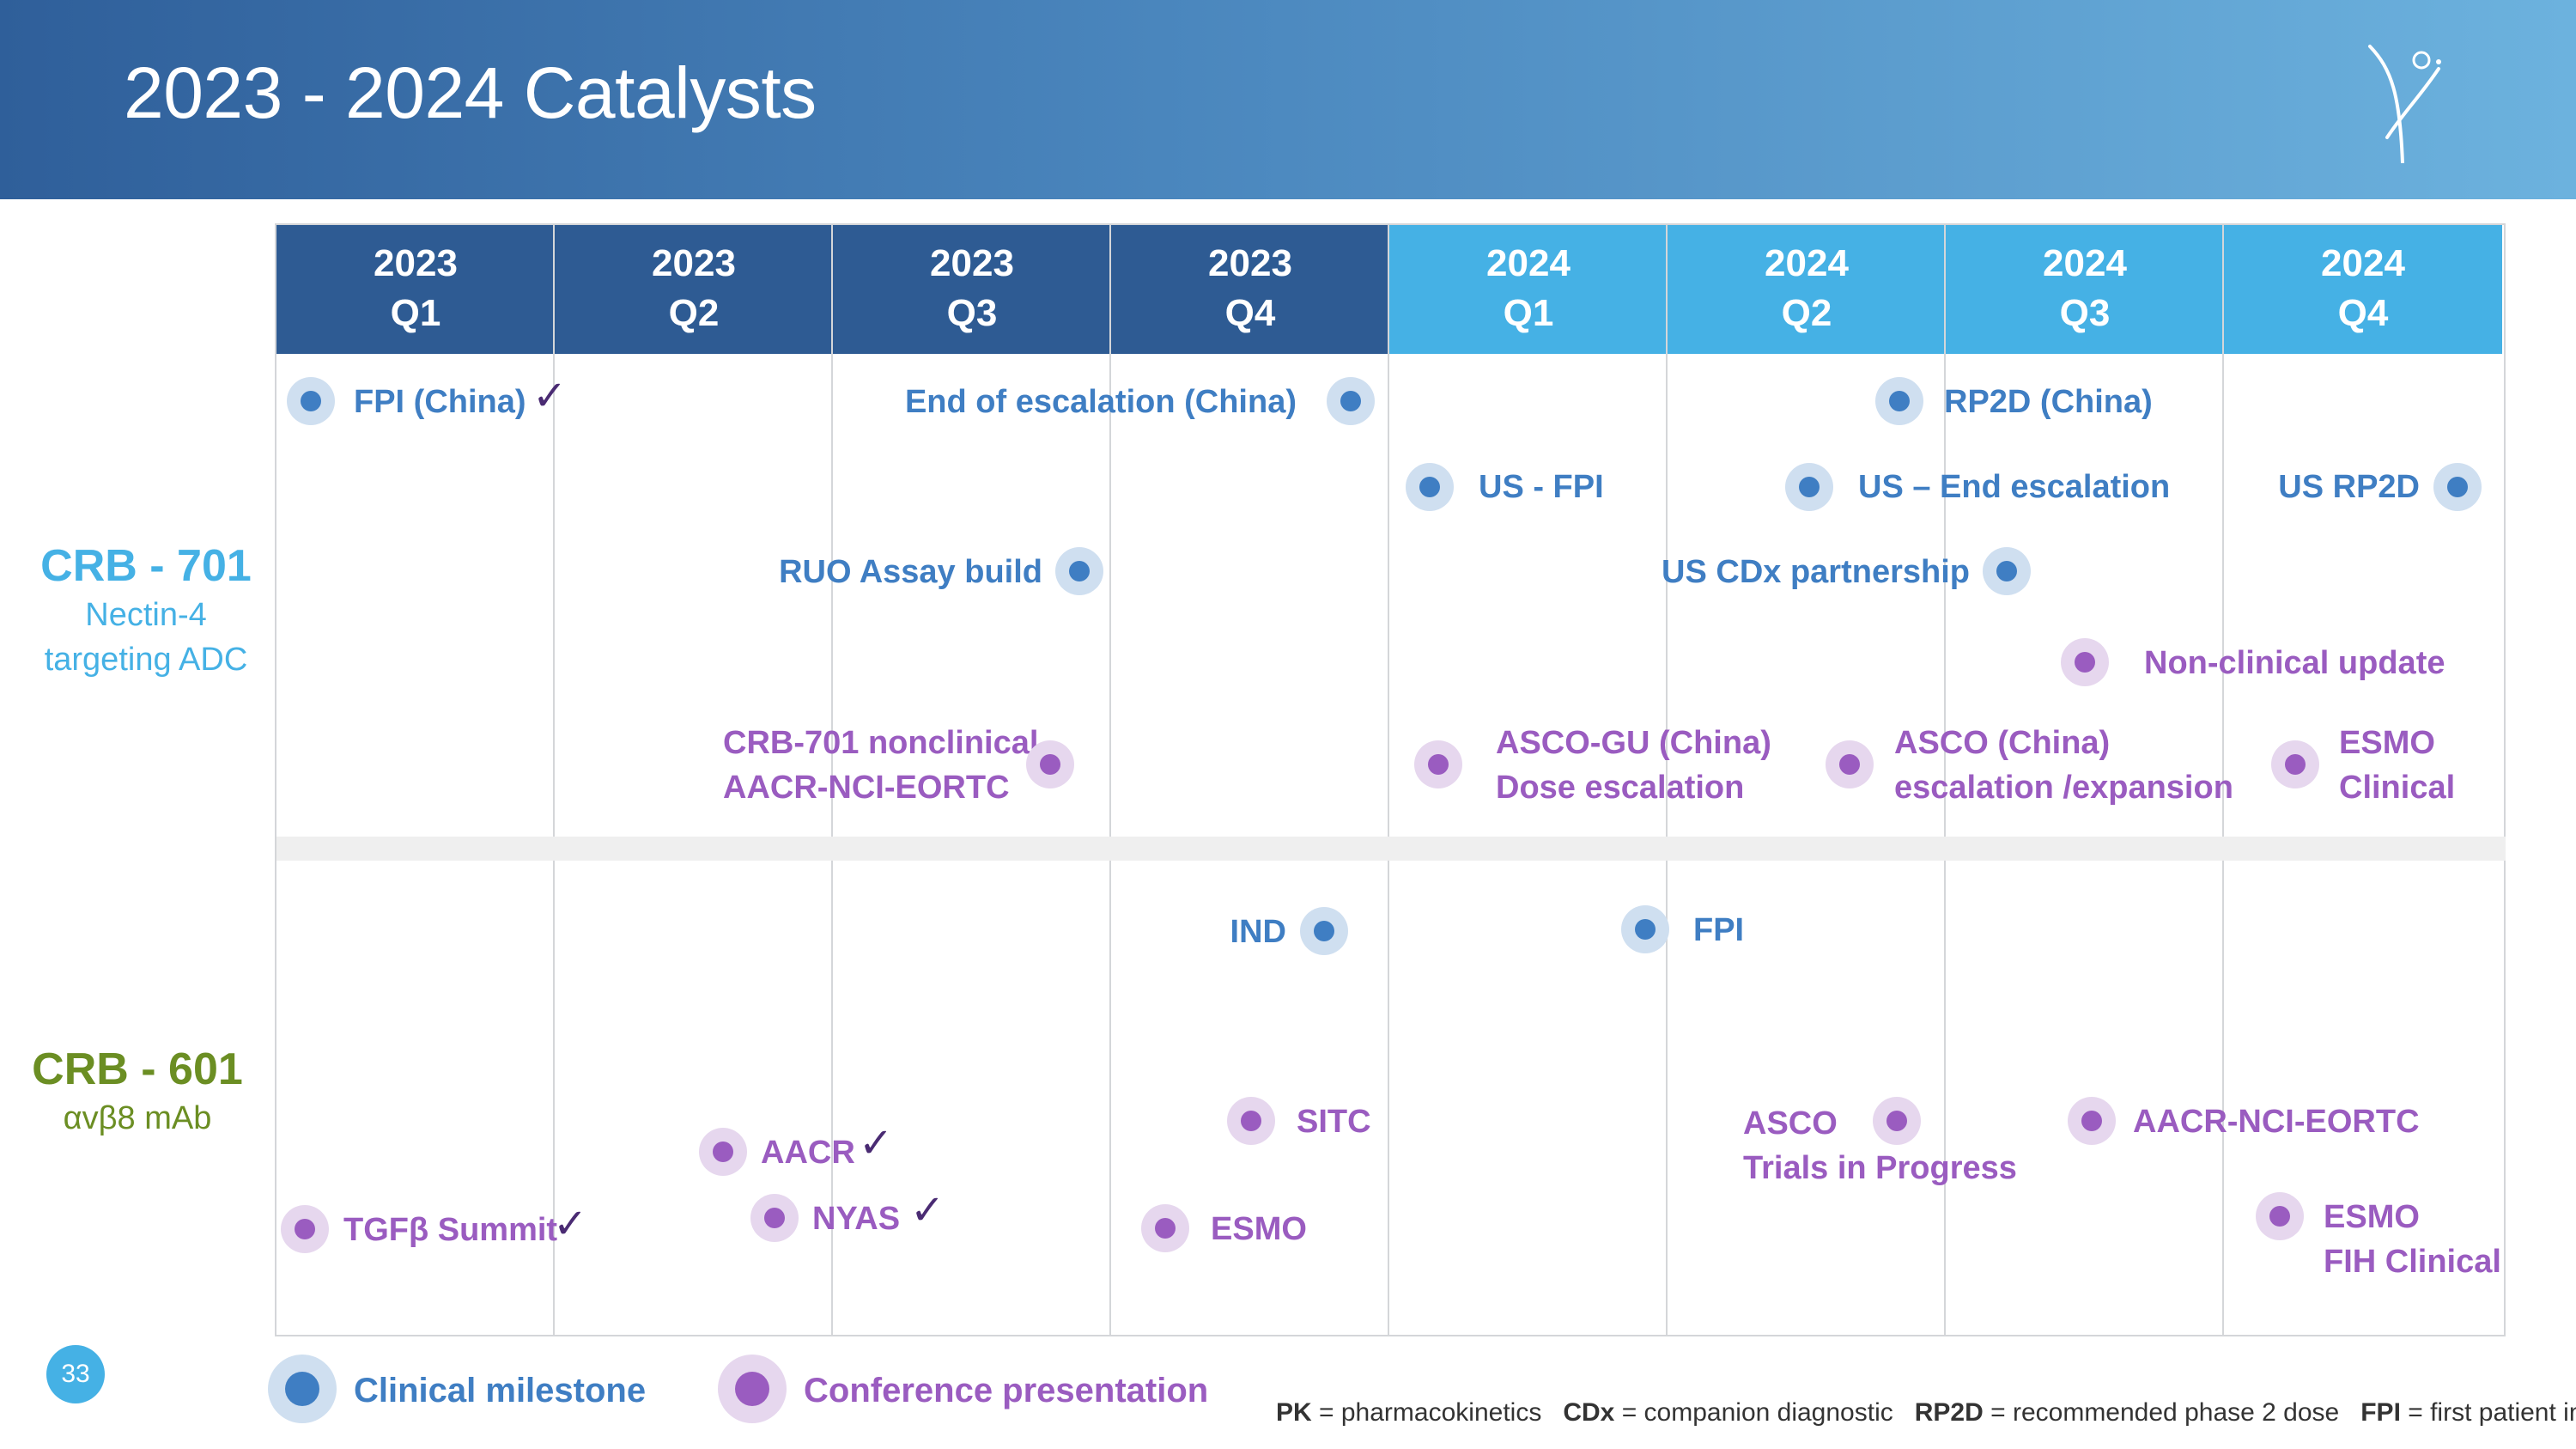  What do you see at coordinates (450, 1230) in the screenshot?
I see `milestone-label: TGFβ Summit` at bounding box center [450, 1230].